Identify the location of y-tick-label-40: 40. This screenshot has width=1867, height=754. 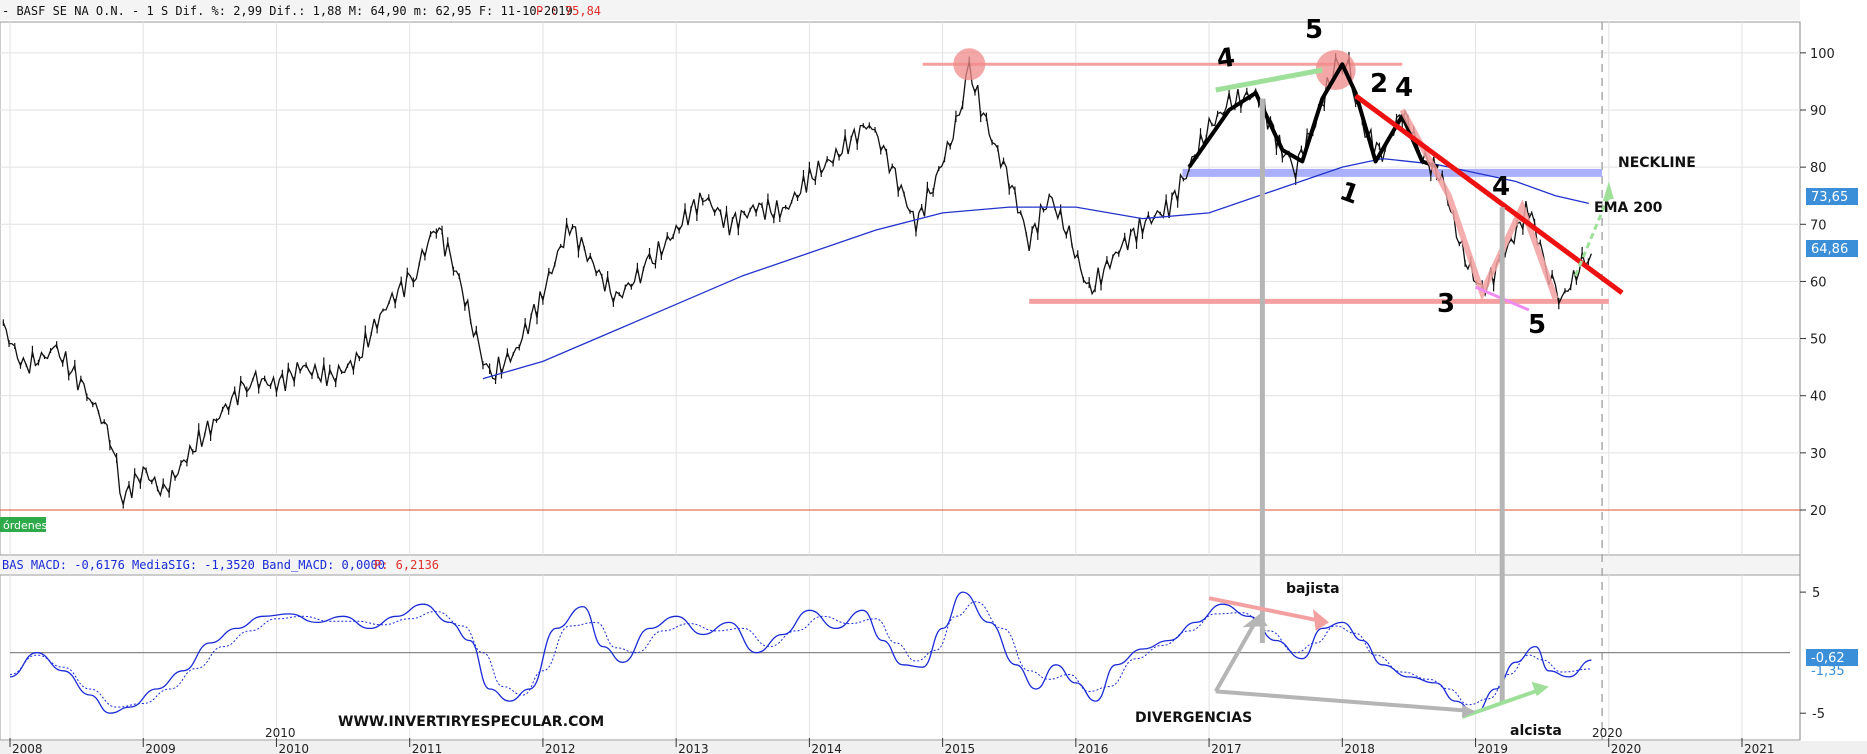
(1818, 397).